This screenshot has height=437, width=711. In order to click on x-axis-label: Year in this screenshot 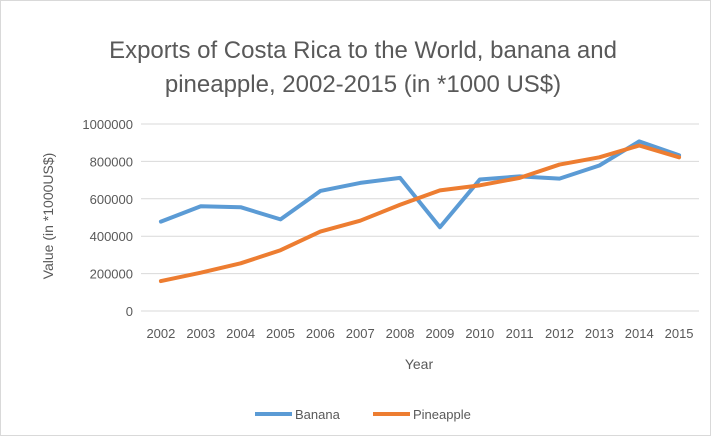, I will do `click(419, 364)`.